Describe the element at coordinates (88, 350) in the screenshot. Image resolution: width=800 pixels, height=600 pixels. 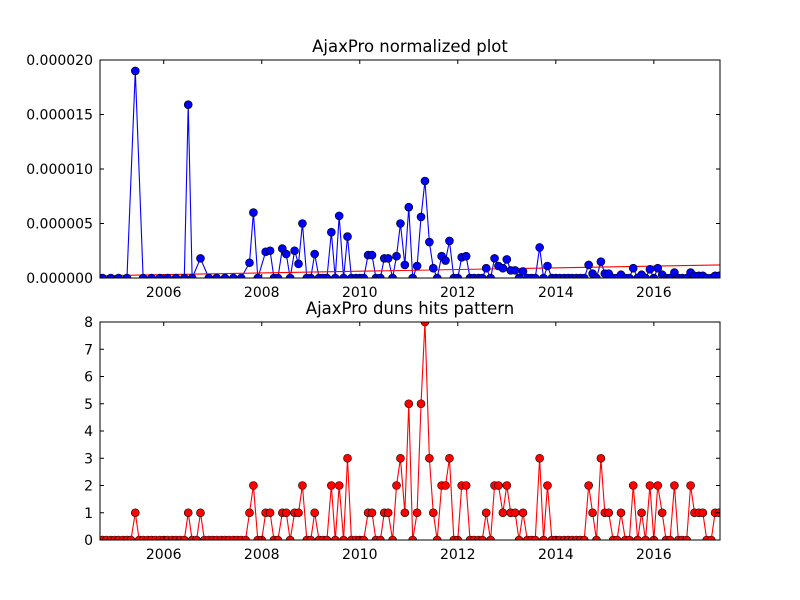
I see `duns-hits-y-tick-label: 7` at that location.